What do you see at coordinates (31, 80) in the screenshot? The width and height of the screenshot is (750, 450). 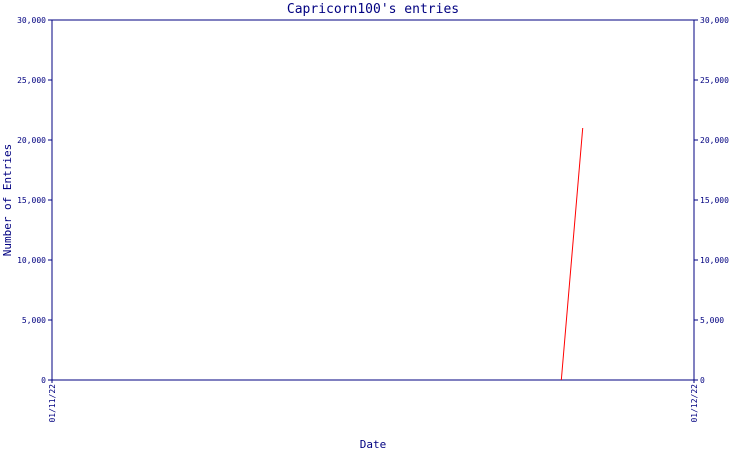 I see `y-tick-label: 25,000` at bounding box center [31, 80].